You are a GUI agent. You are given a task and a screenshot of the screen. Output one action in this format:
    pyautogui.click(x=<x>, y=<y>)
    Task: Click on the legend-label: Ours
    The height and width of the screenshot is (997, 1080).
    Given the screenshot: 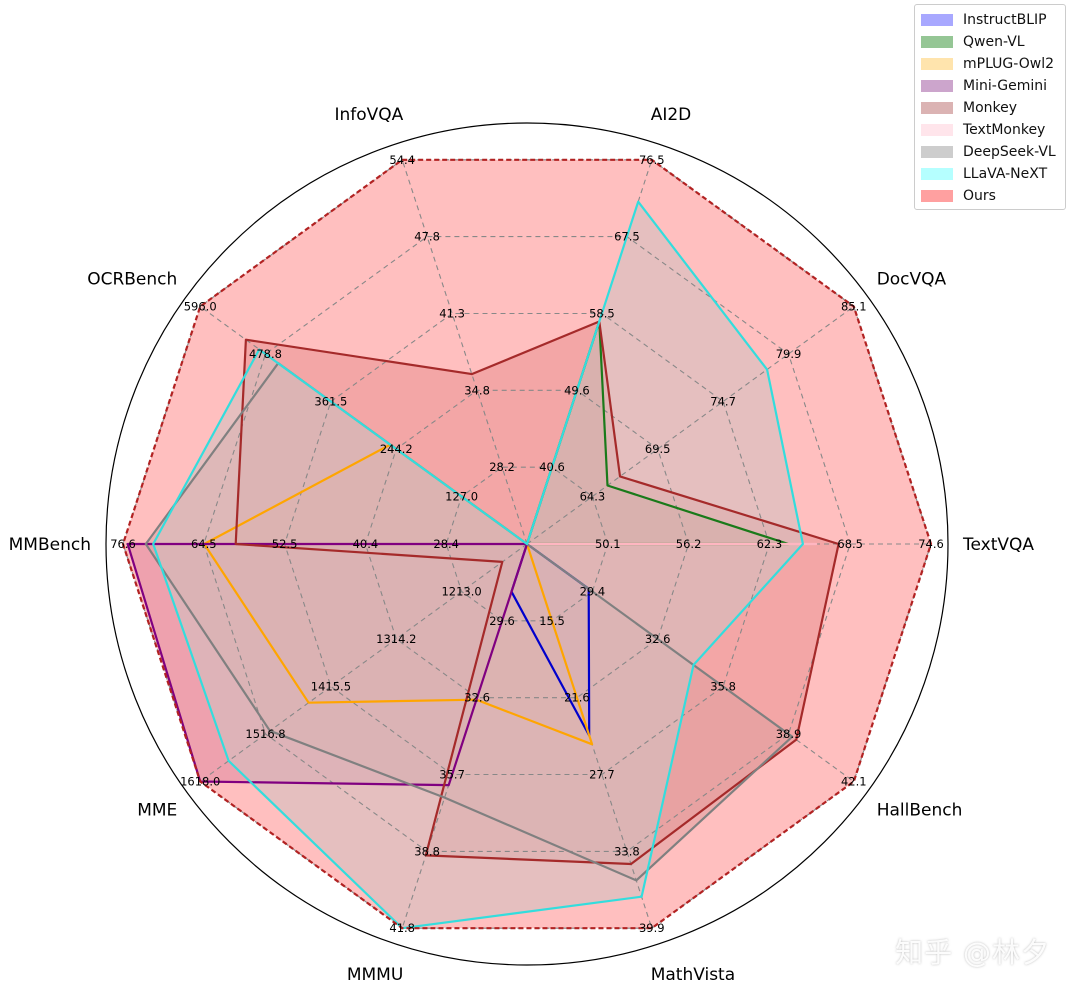 What is the action you would take?
    pyautogui.click(x=979, y=196)
    